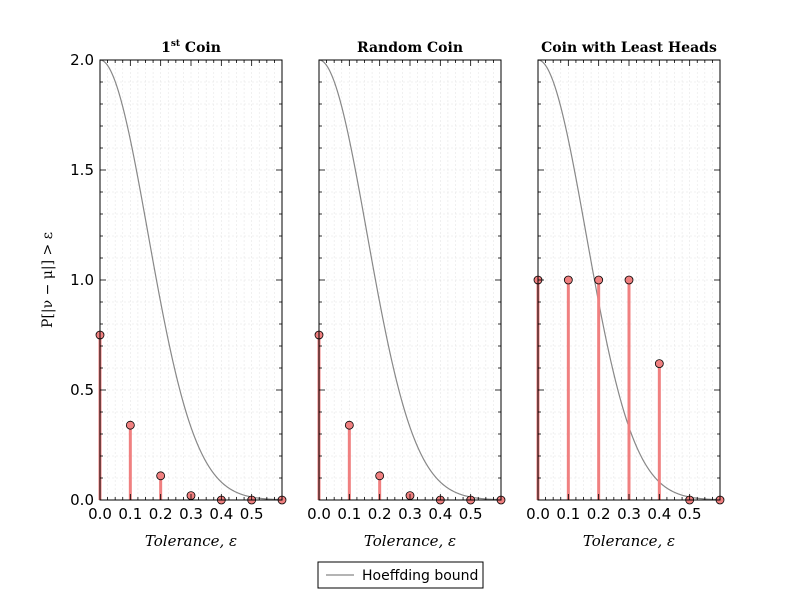  I want to click on panel-title: Random Coin, so click(410, 48).